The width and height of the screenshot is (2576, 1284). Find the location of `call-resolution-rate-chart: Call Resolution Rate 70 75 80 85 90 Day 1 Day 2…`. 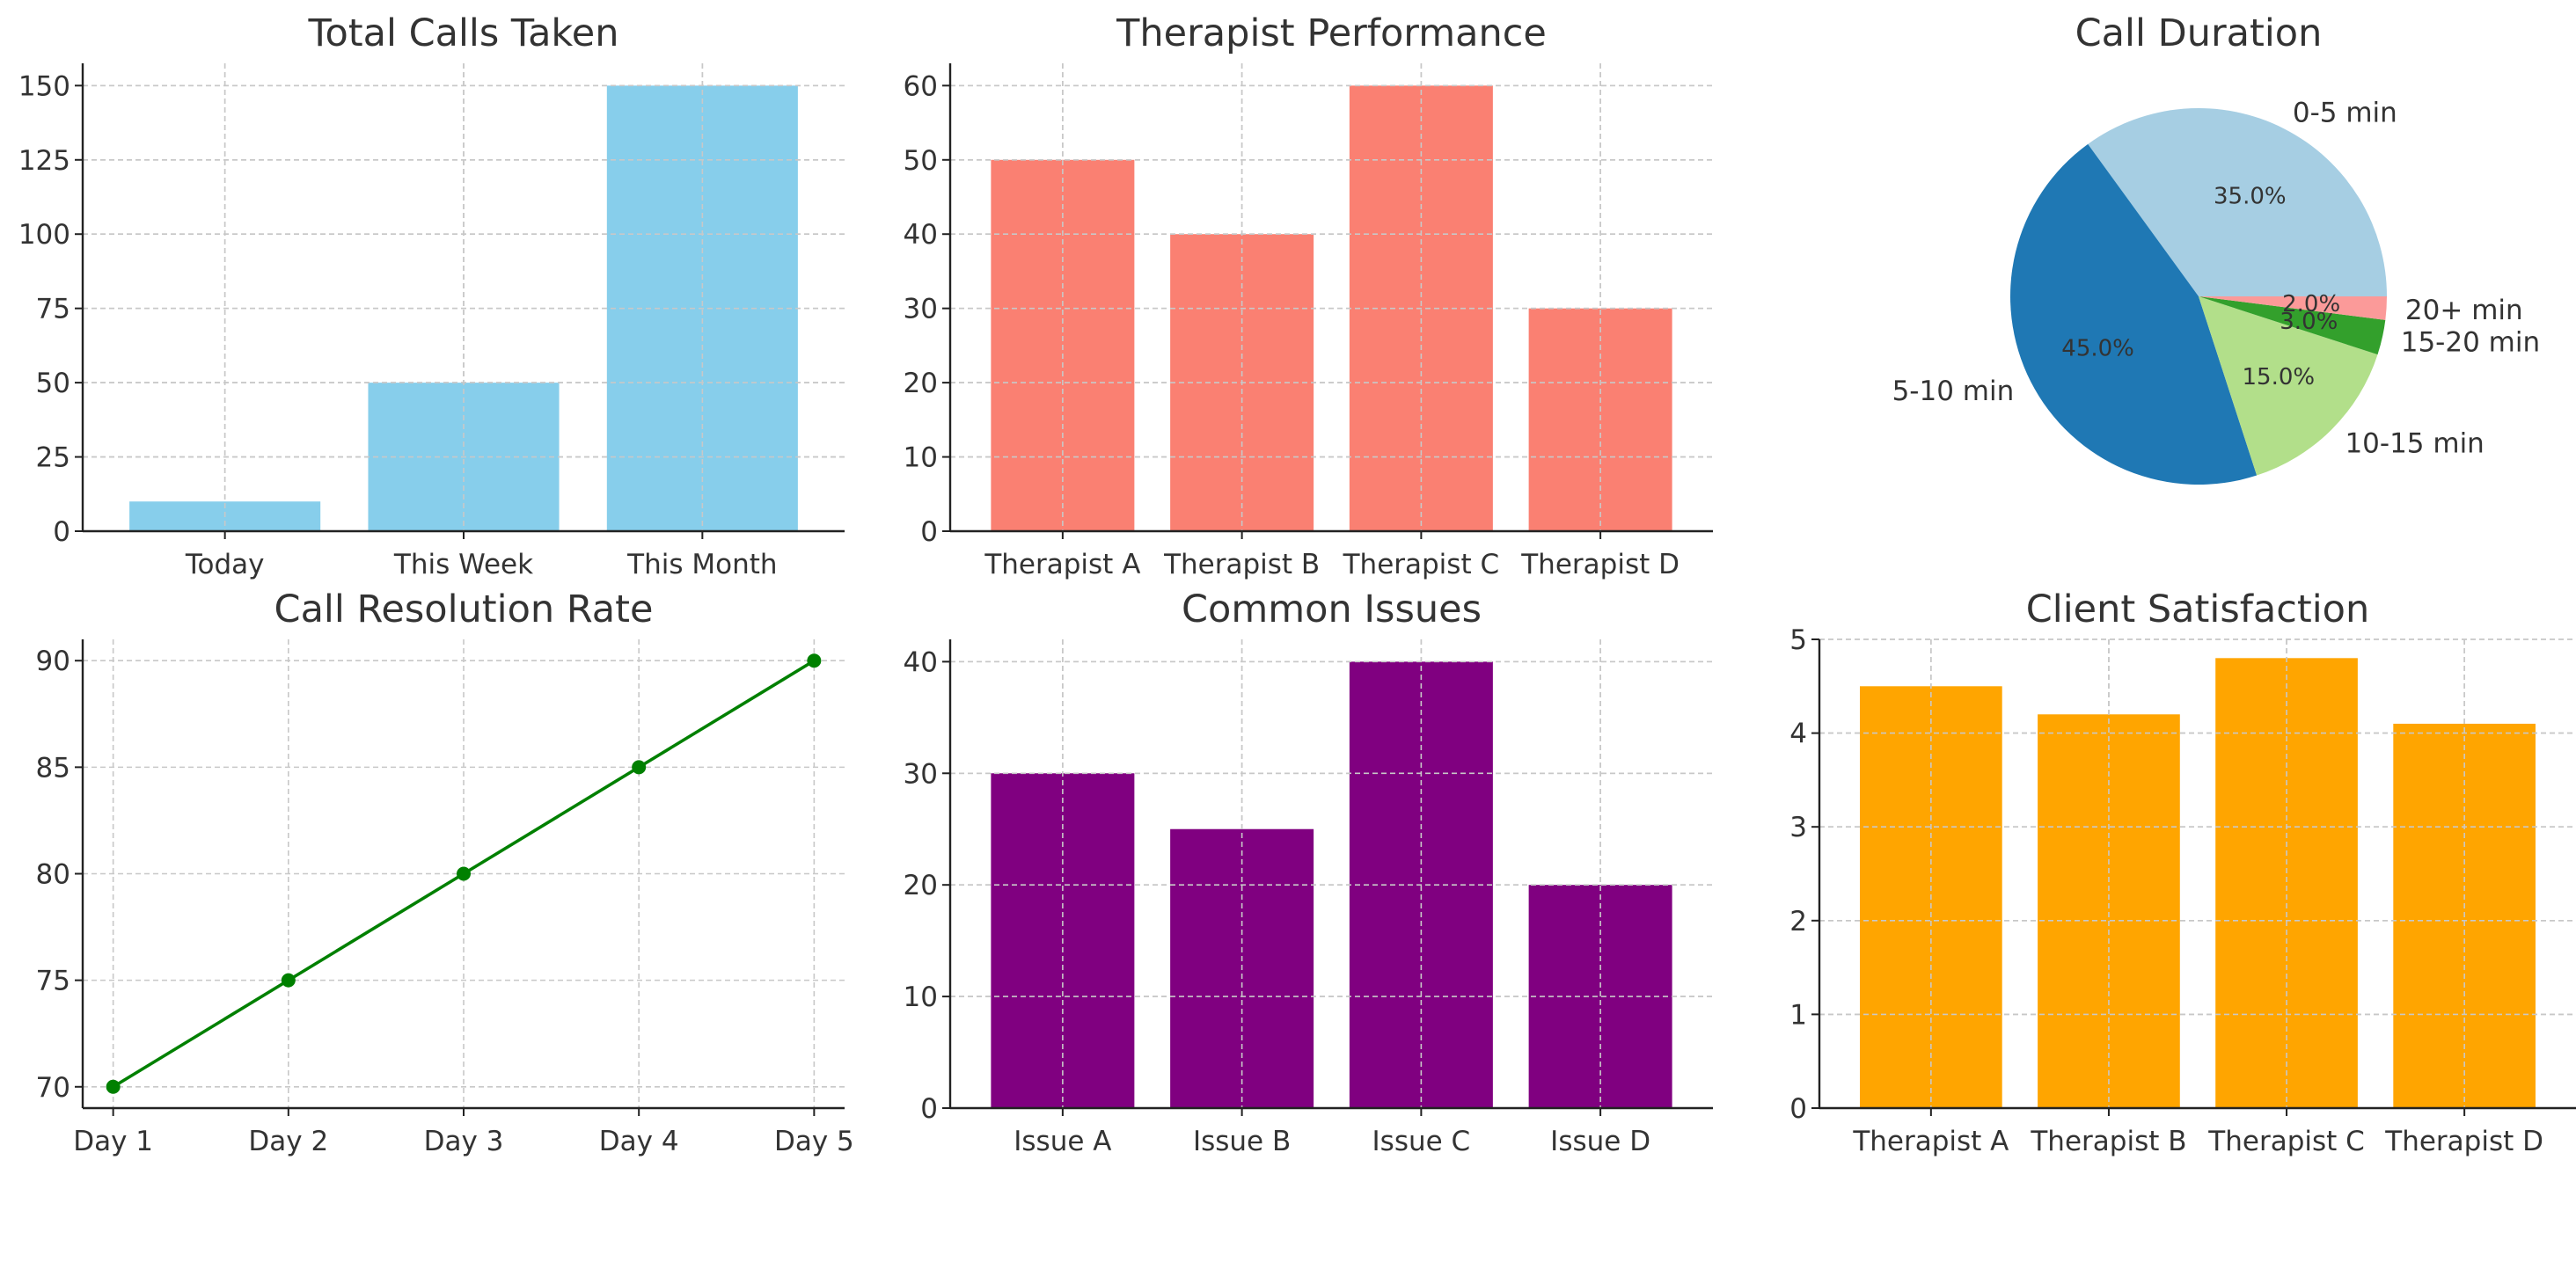

call-resolution-rate-chart: Call Resolution Rate 70 75 80 85 90 Day 1 Day 2… is located at coordinates (445, 872).